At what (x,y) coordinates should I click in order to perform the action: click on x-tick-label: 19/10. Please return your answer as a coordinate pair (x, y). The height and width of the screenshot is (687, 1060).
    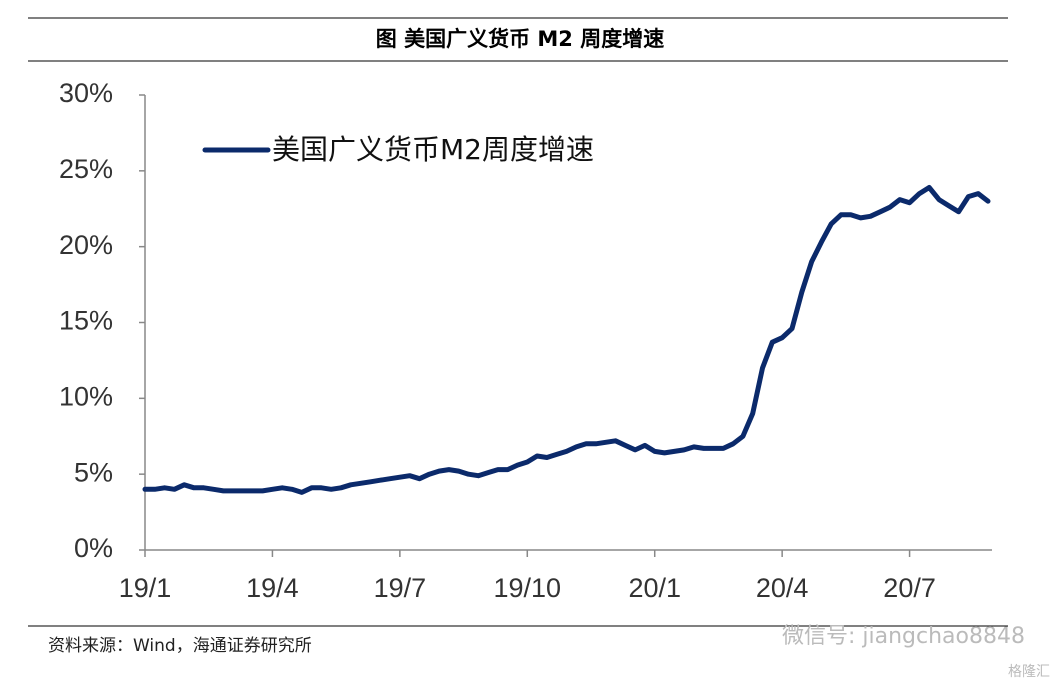
    Looking at the image, I should click on (528, 588).